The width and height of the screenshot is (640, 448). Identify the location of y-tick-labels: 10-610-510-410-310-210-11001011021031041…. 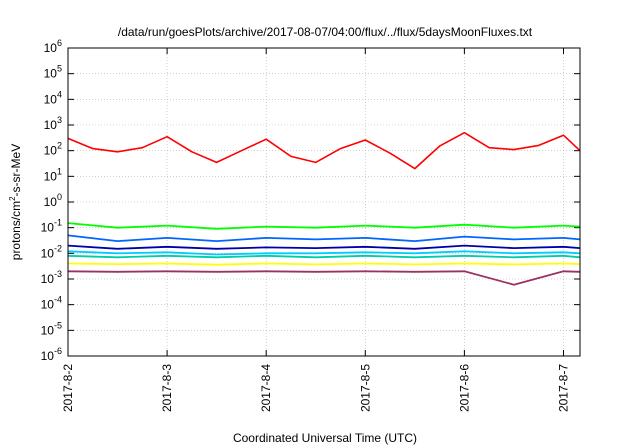
(51, 200).